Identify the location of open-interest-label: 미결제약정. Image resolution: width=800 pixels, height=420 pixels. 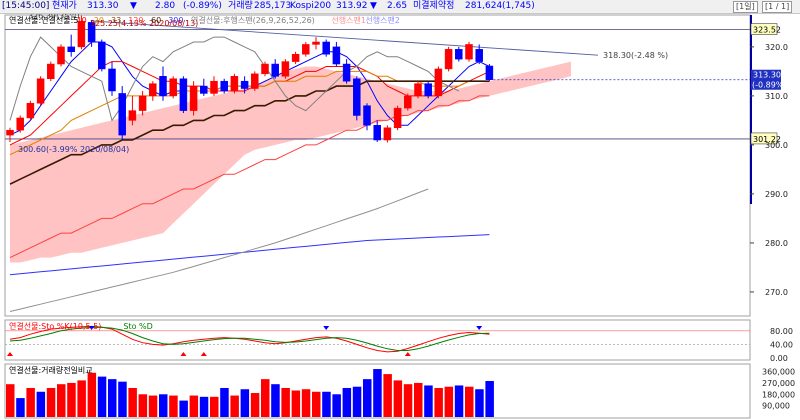
(434, 6).